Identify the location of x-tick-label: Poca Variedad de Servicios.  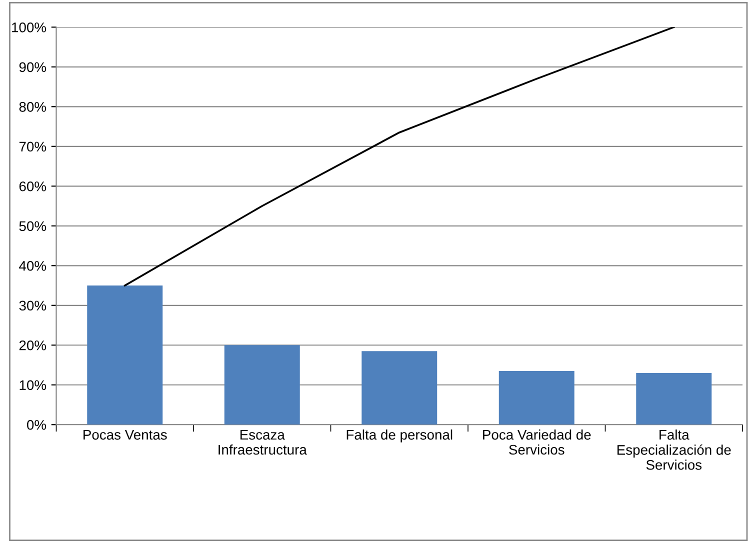
(537, 442).